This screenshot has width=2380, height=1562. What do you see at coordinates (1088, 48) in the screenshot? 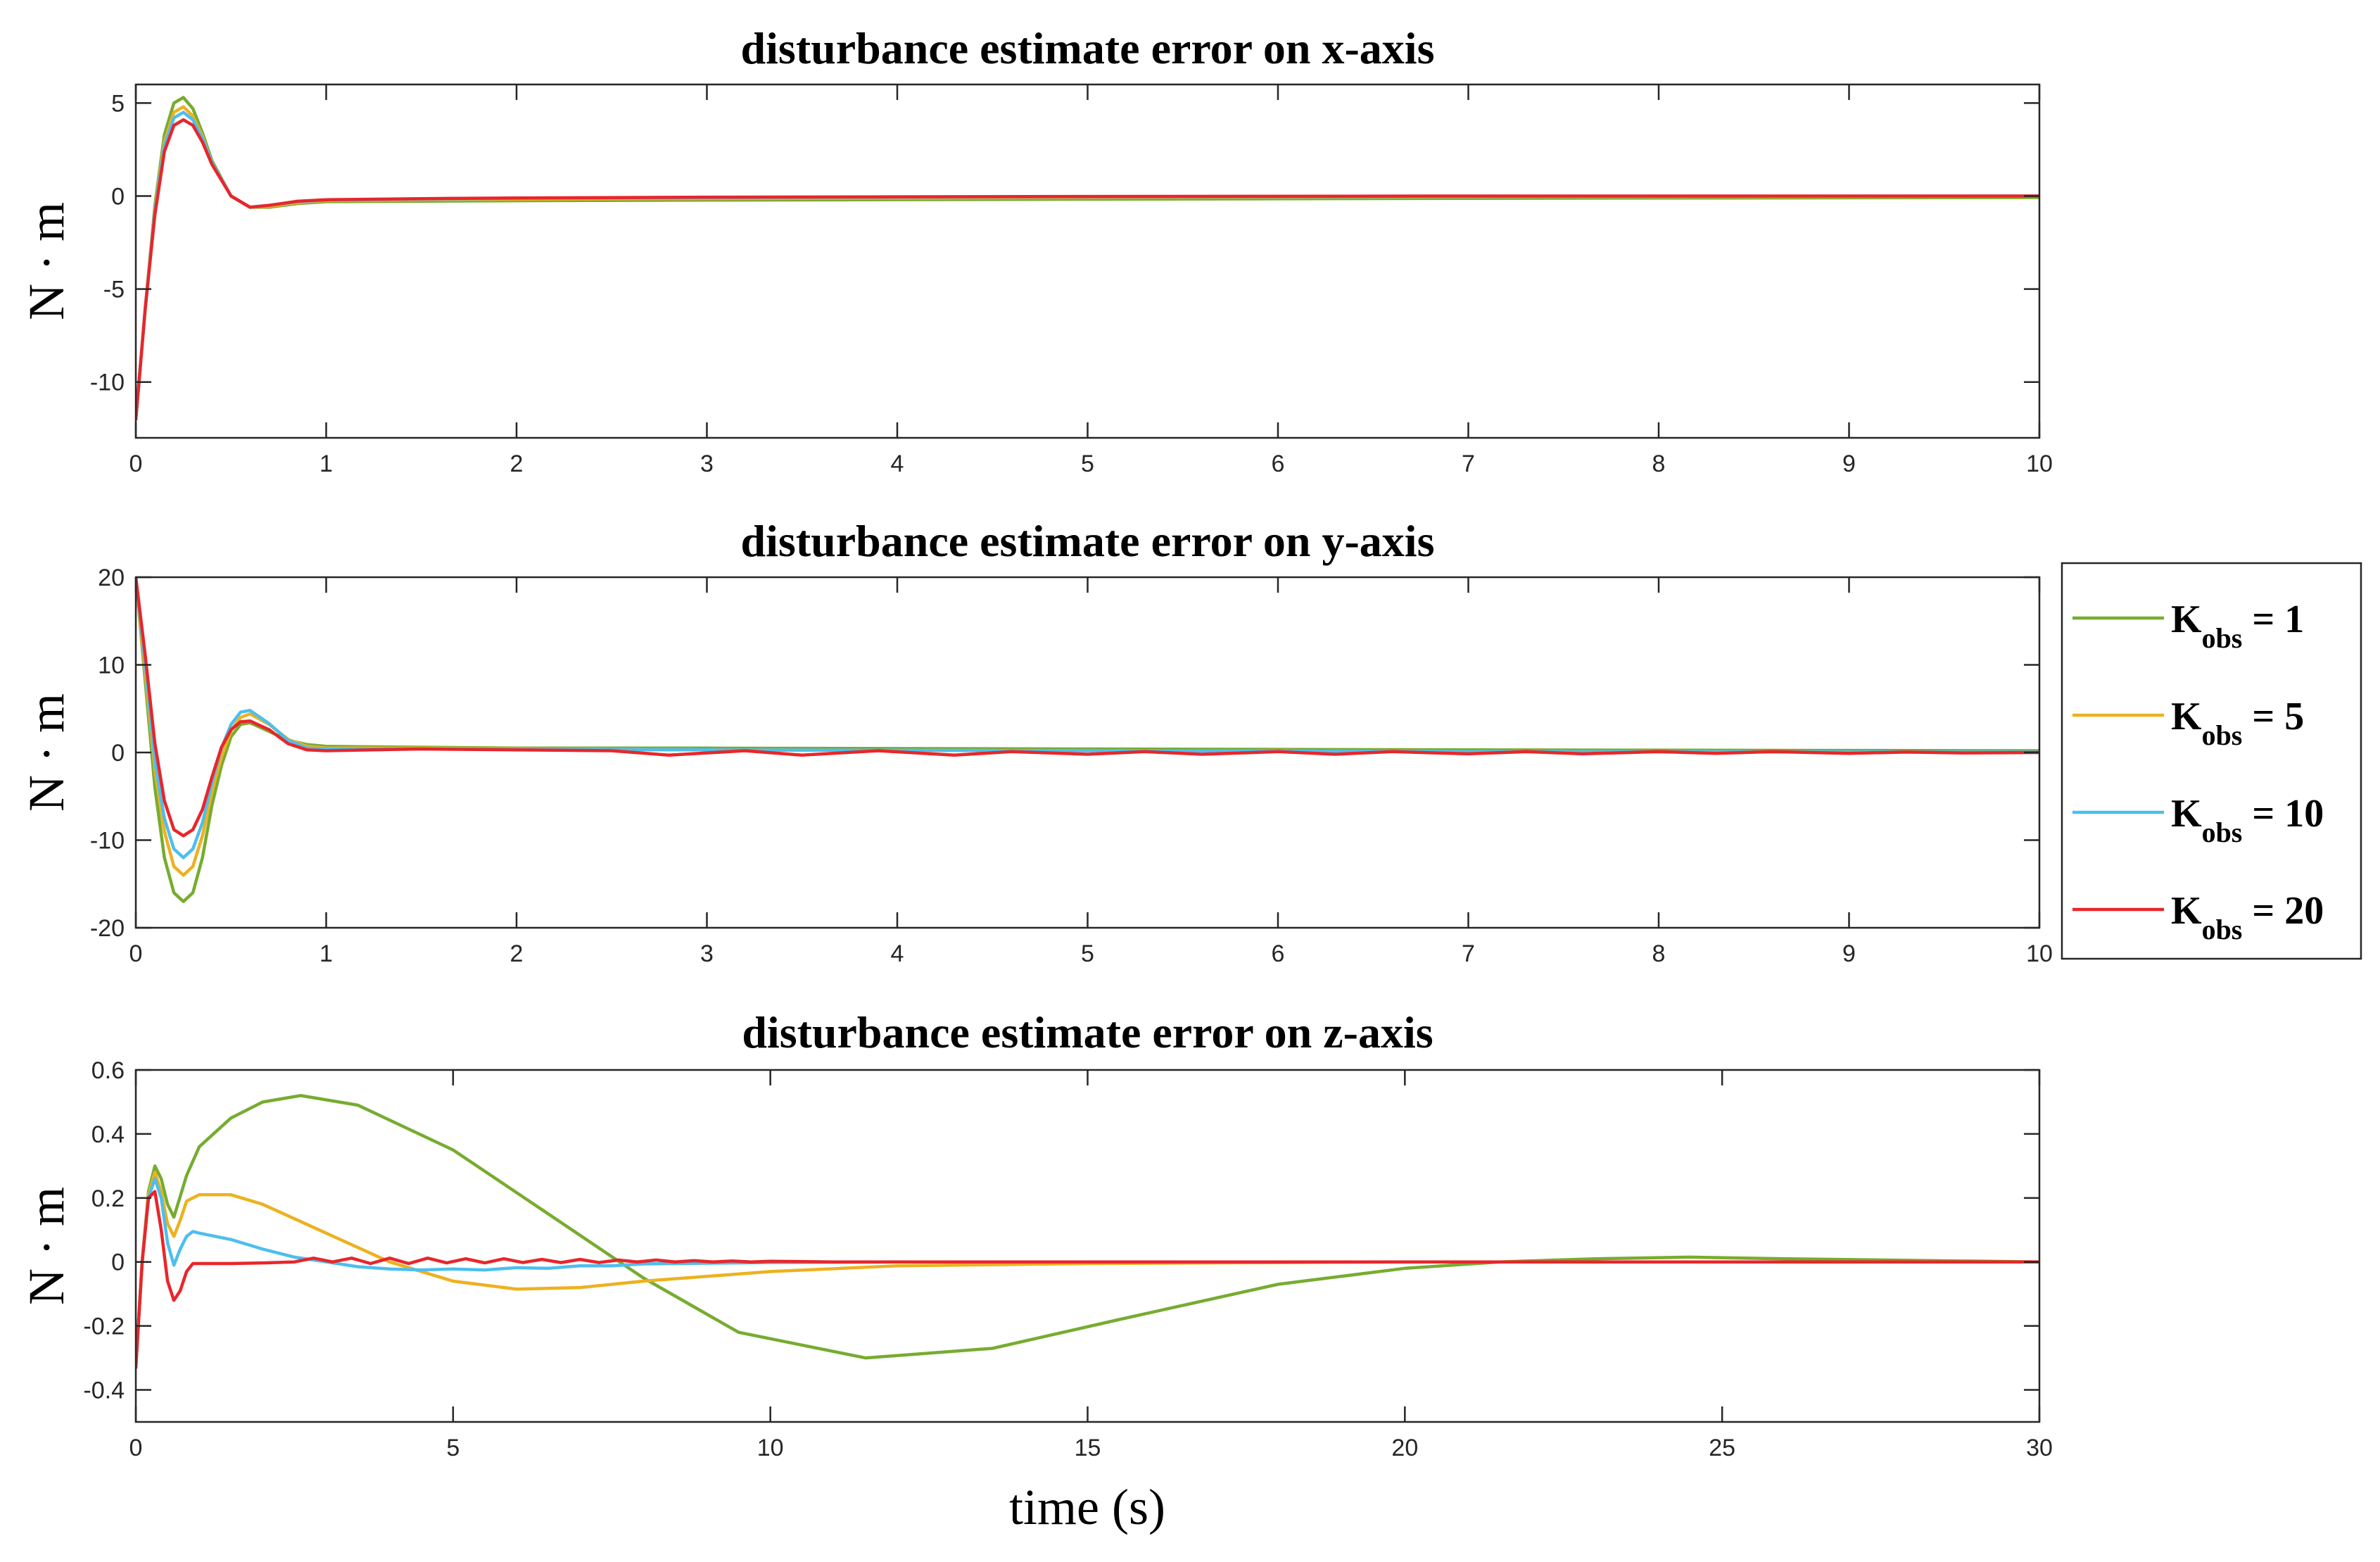
I see `panel-1-title: disturbance estimate error on x-axis` at bounding box center [1088, 48].